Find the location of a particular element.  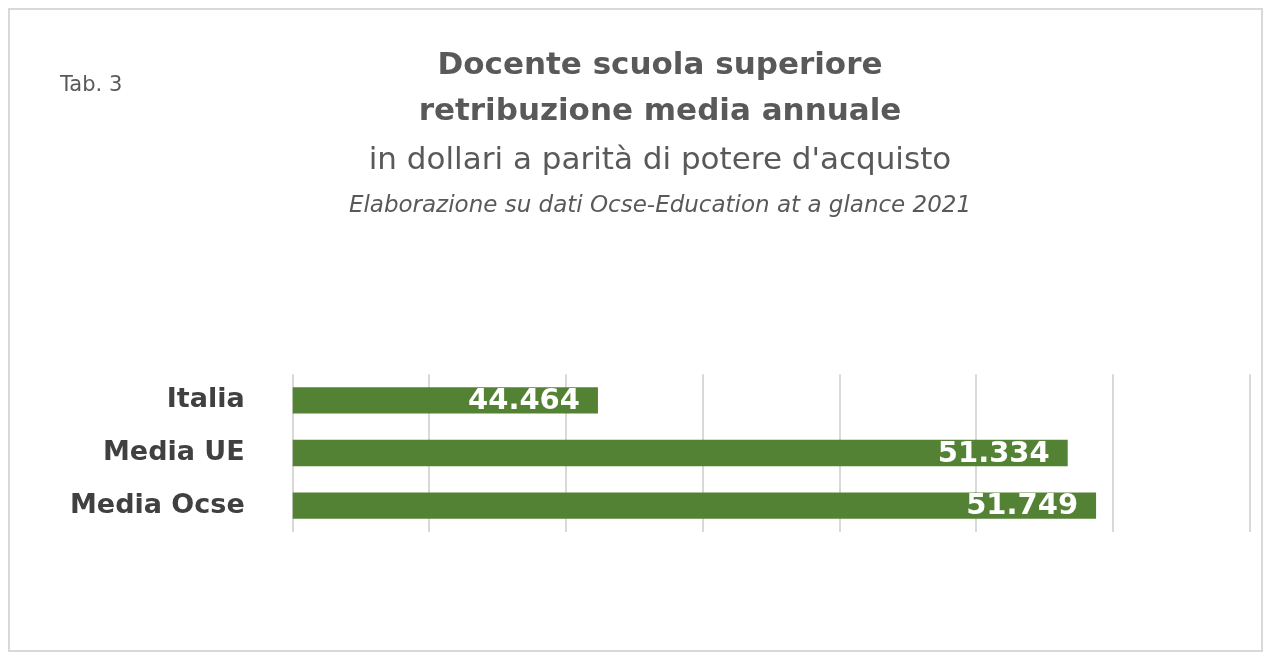

y-tick-label: Media Ocse is located at coordinates (157, 503).